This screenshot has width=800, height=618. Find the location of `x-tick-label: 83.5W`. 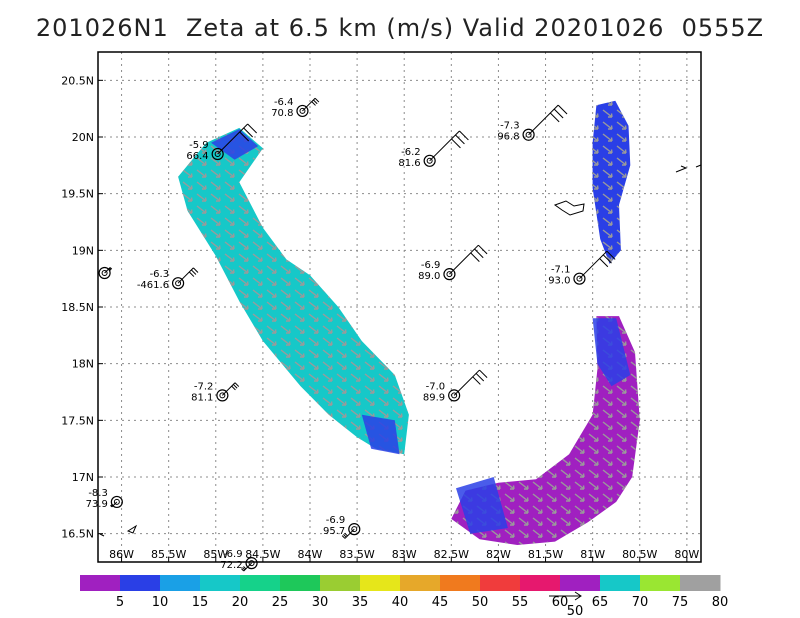

x-tick-label: 83.5W is located at coordinates (356, 554).